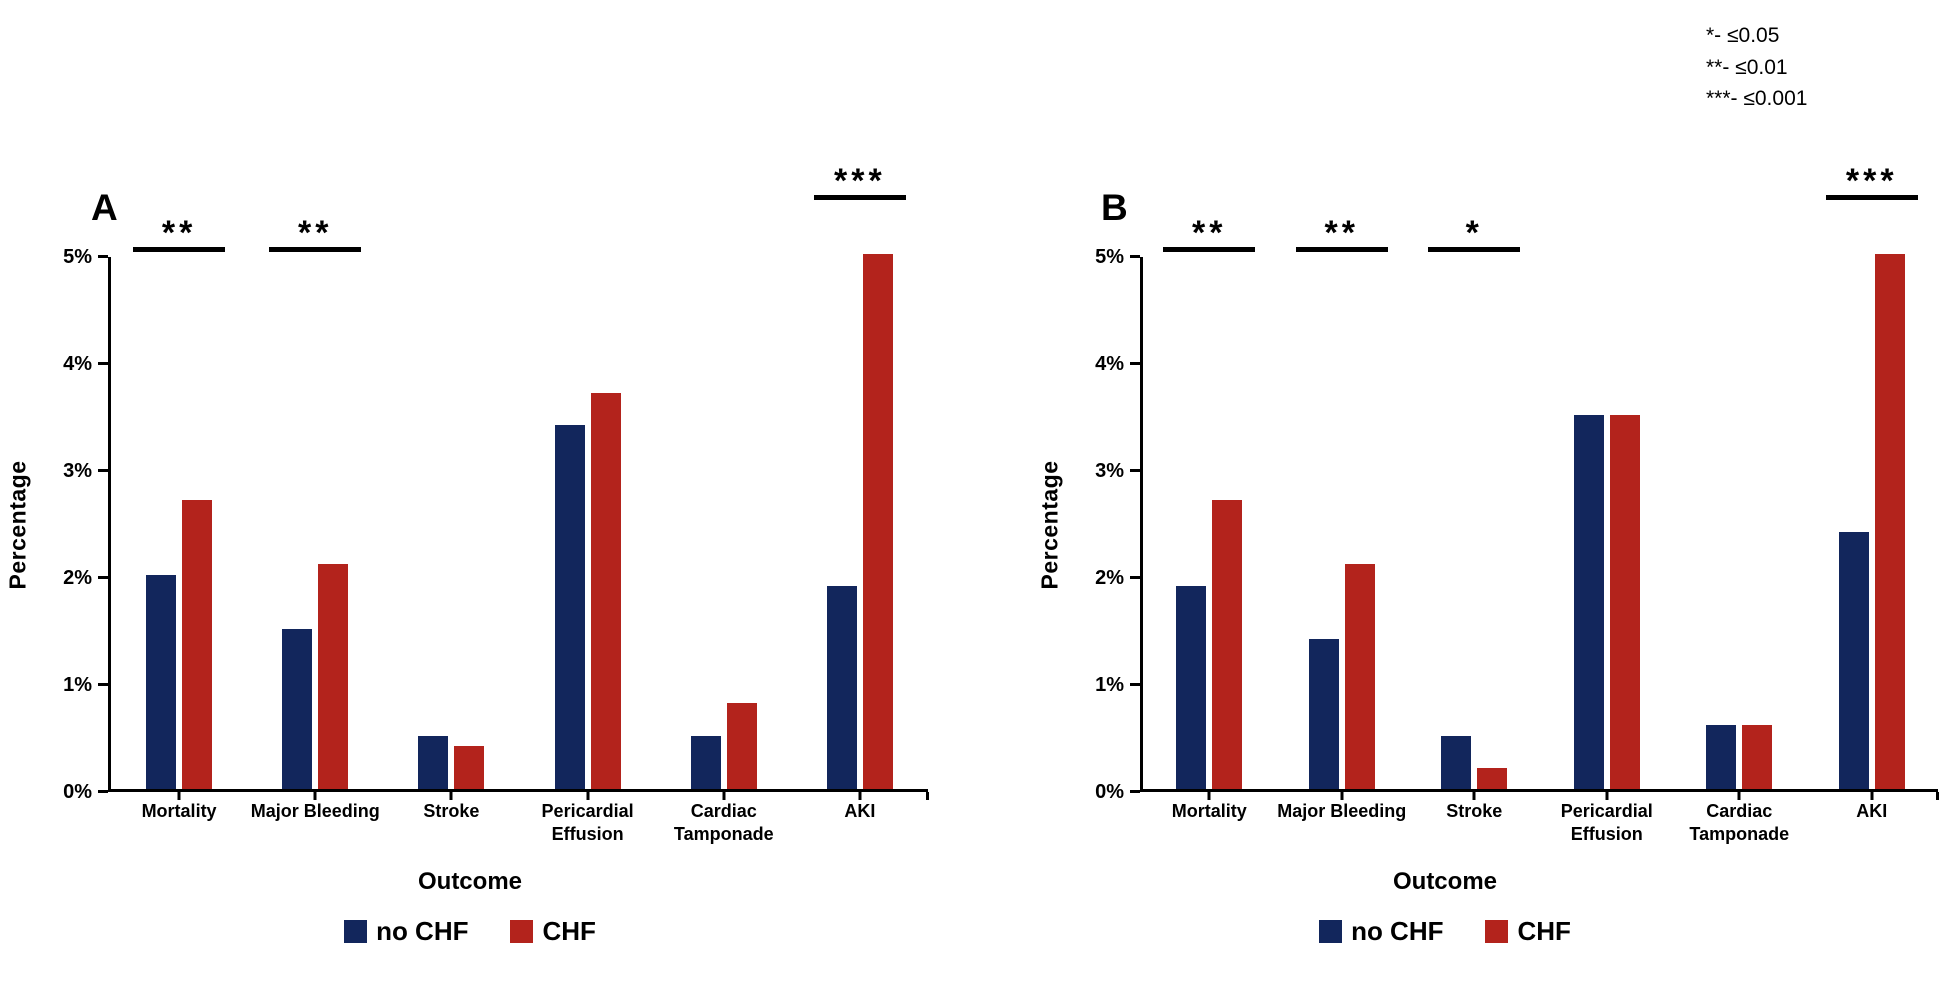 The height and width of the screenshot is (1000, 1950). What do you see at coordinates (1492, 778) in the screenshot?
I see `bar-chf-stroke` at bounding box center [1492, 778].